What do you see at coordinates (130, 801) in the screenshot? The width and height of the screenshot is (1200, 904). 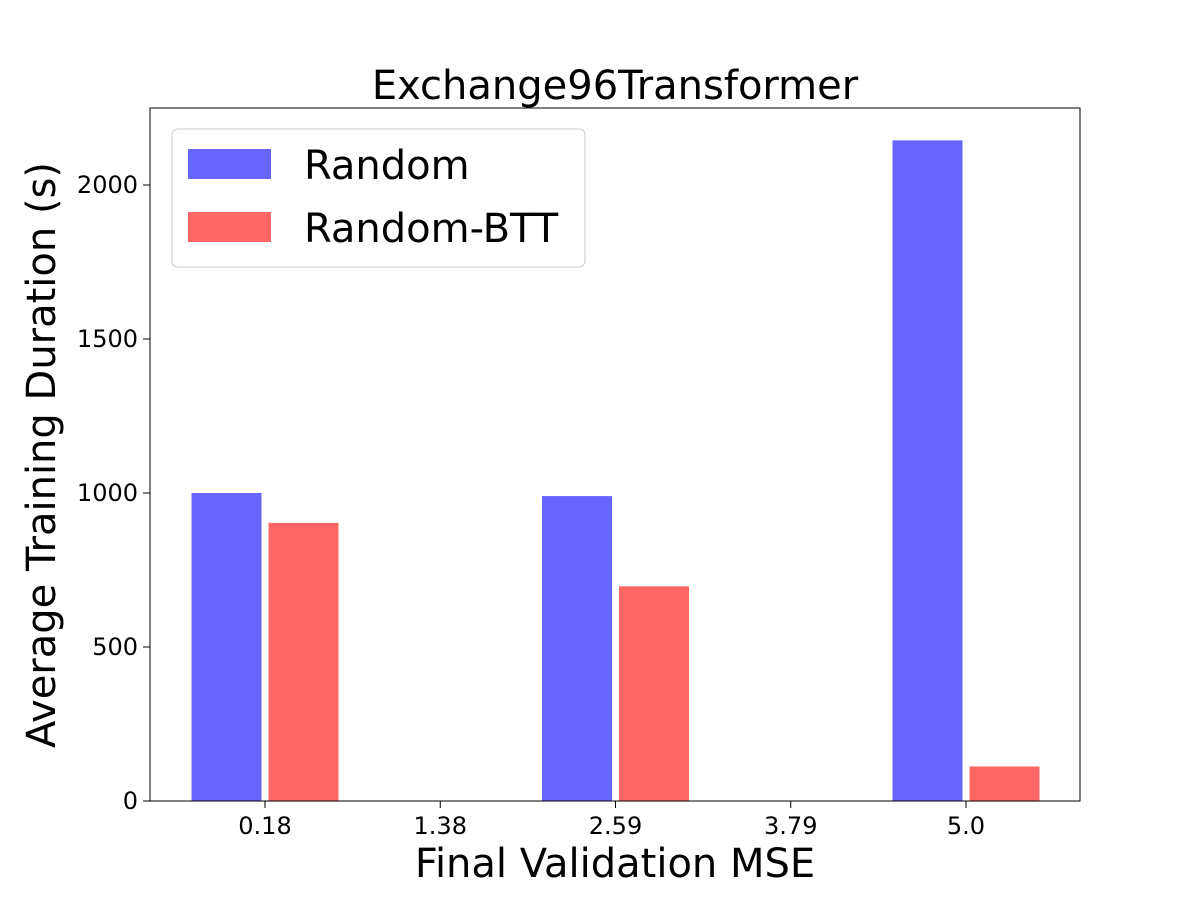 I see `y-tick-label: 0` at bounding box center [130, 801].